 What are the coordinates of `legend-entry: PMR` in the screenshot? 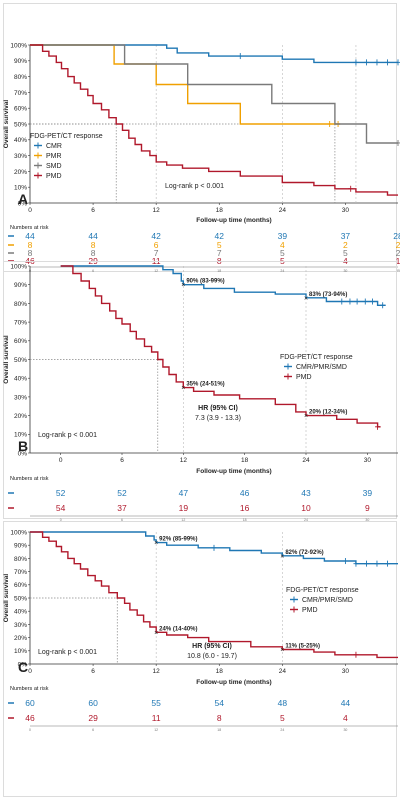 It's located at (54, 156).